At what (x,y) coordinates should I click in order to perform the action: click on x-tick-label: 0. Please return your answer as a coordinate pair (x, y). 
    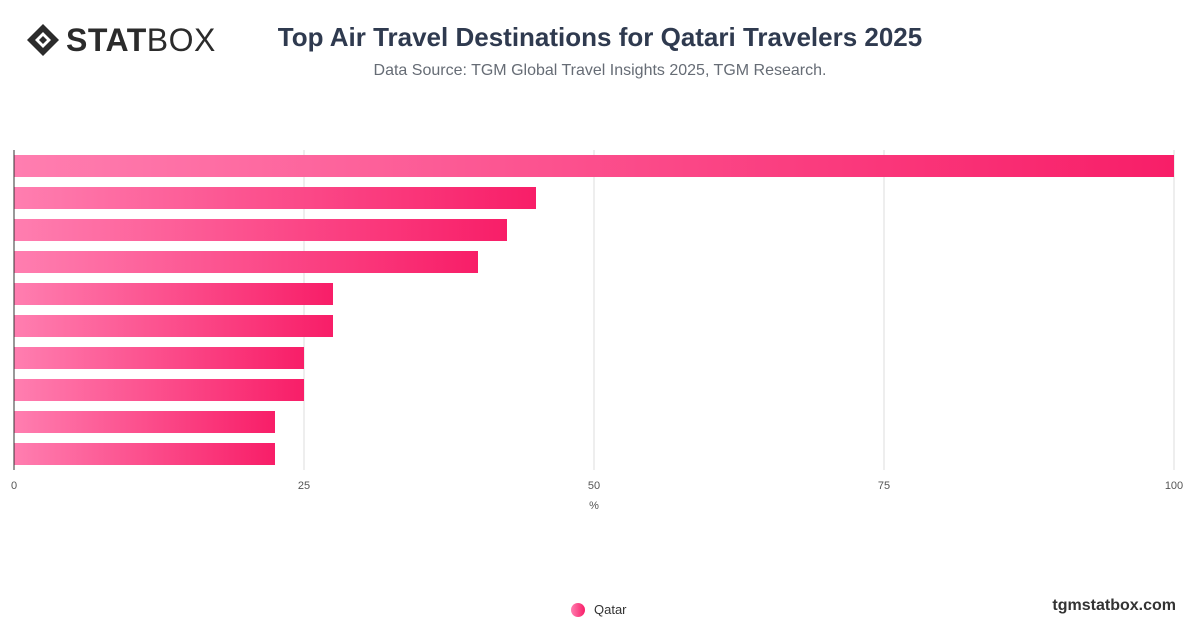
    Looking at the image, I should click on (14, 486).